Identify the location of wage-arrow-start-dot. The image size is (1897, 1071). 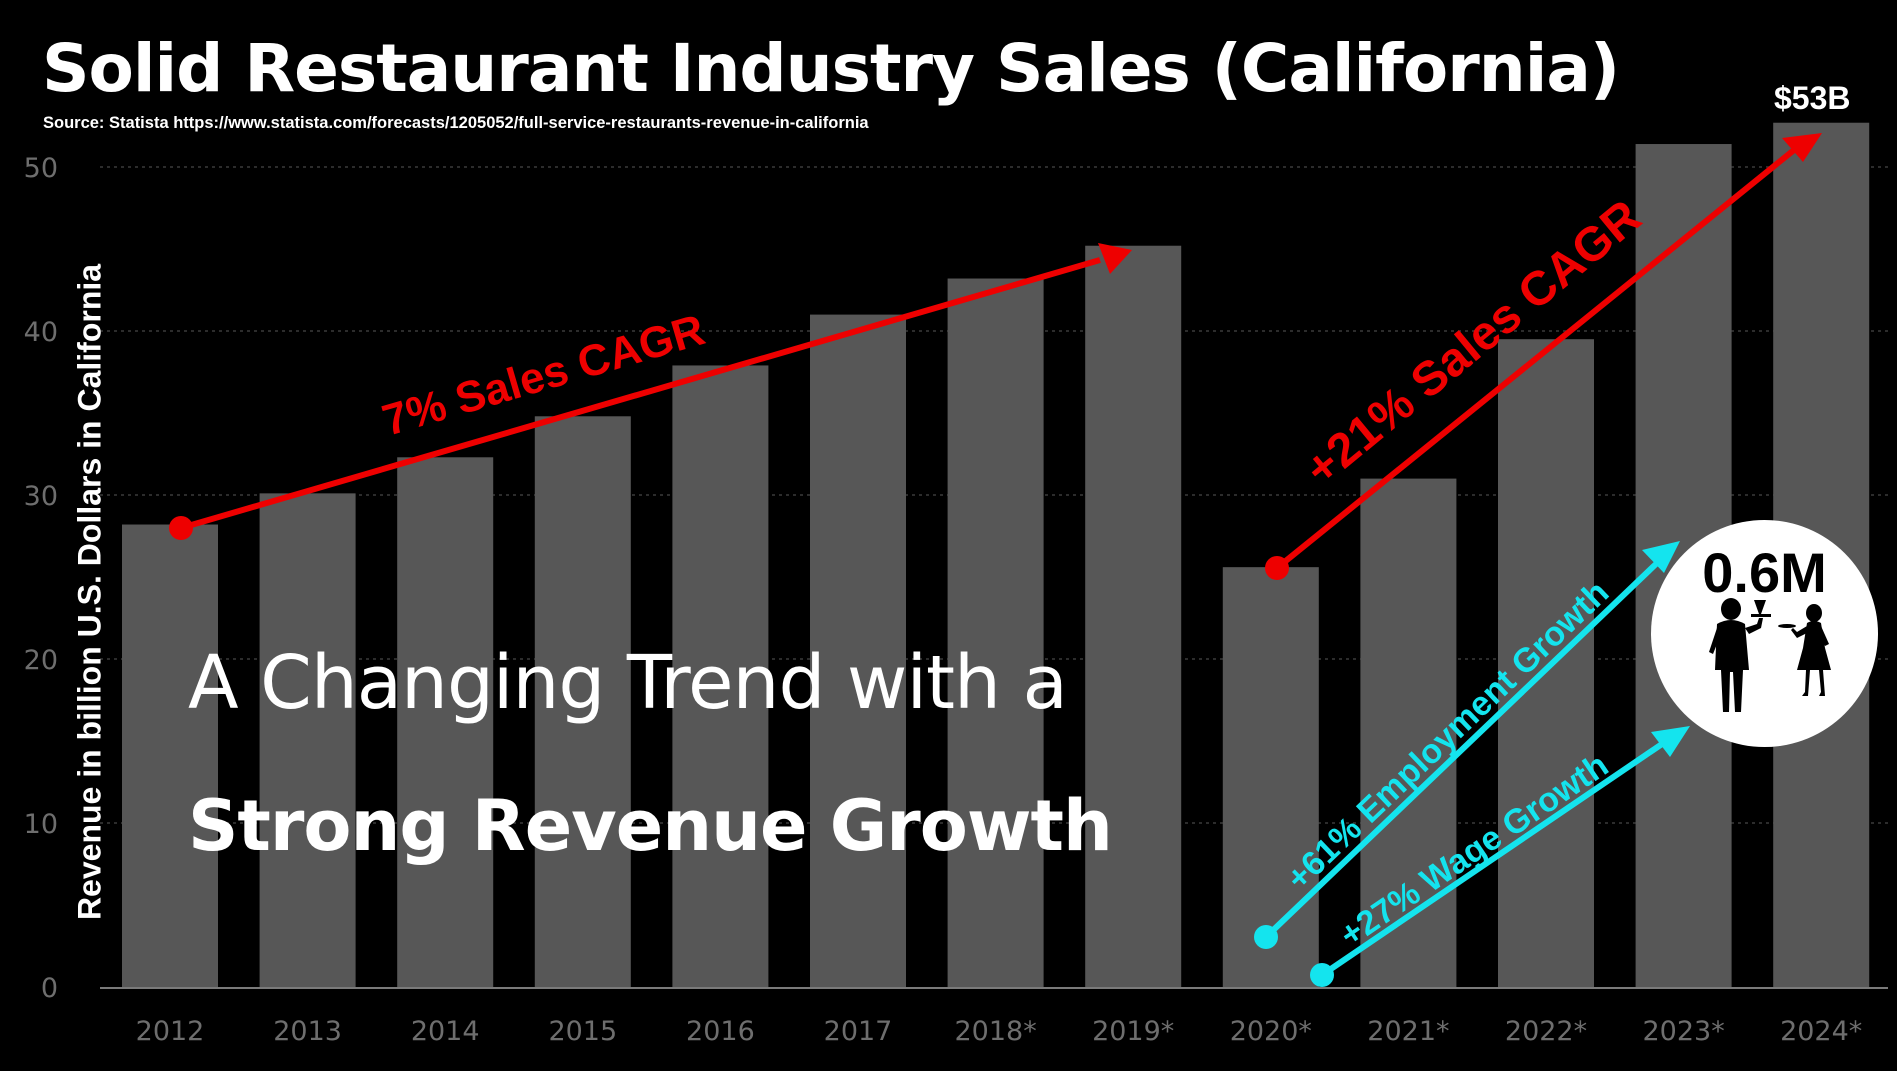
(1322, 975).